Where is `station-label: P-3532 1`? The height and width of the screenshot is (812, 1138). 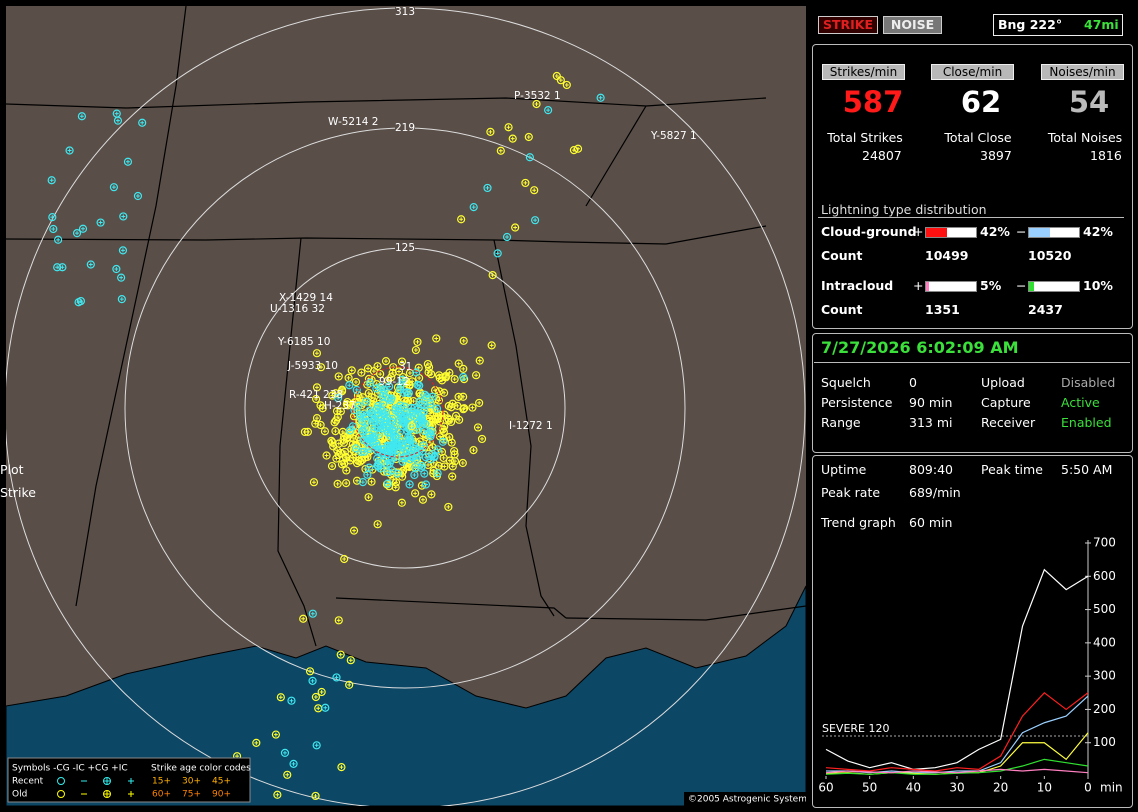
station-label: P-3532 1 is located at coordinates (537, 96).